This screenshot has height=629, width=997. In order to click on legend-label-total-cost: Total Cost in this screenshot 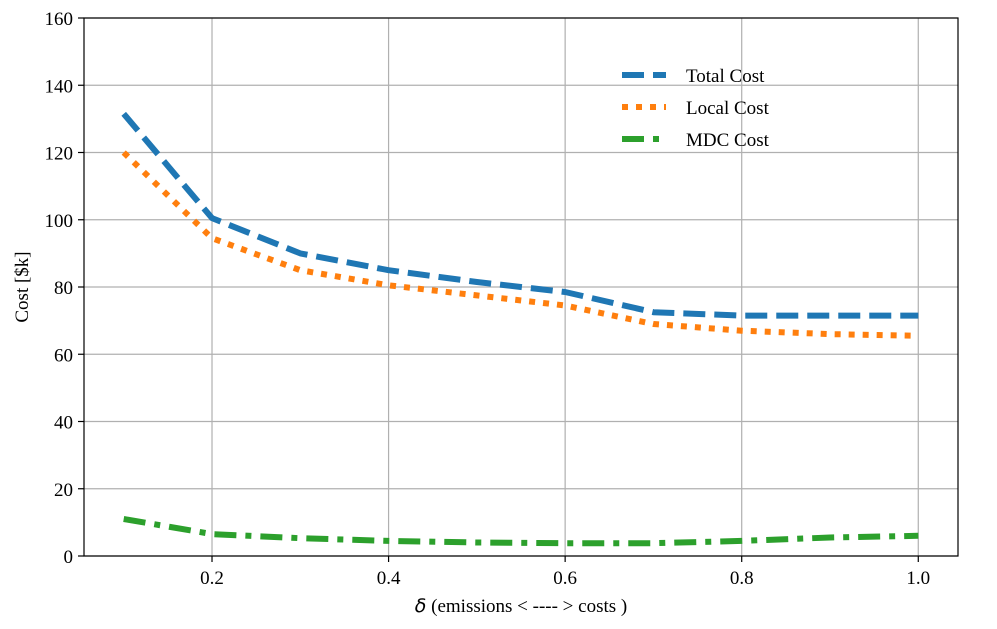, I will do `click(725, 76)`.